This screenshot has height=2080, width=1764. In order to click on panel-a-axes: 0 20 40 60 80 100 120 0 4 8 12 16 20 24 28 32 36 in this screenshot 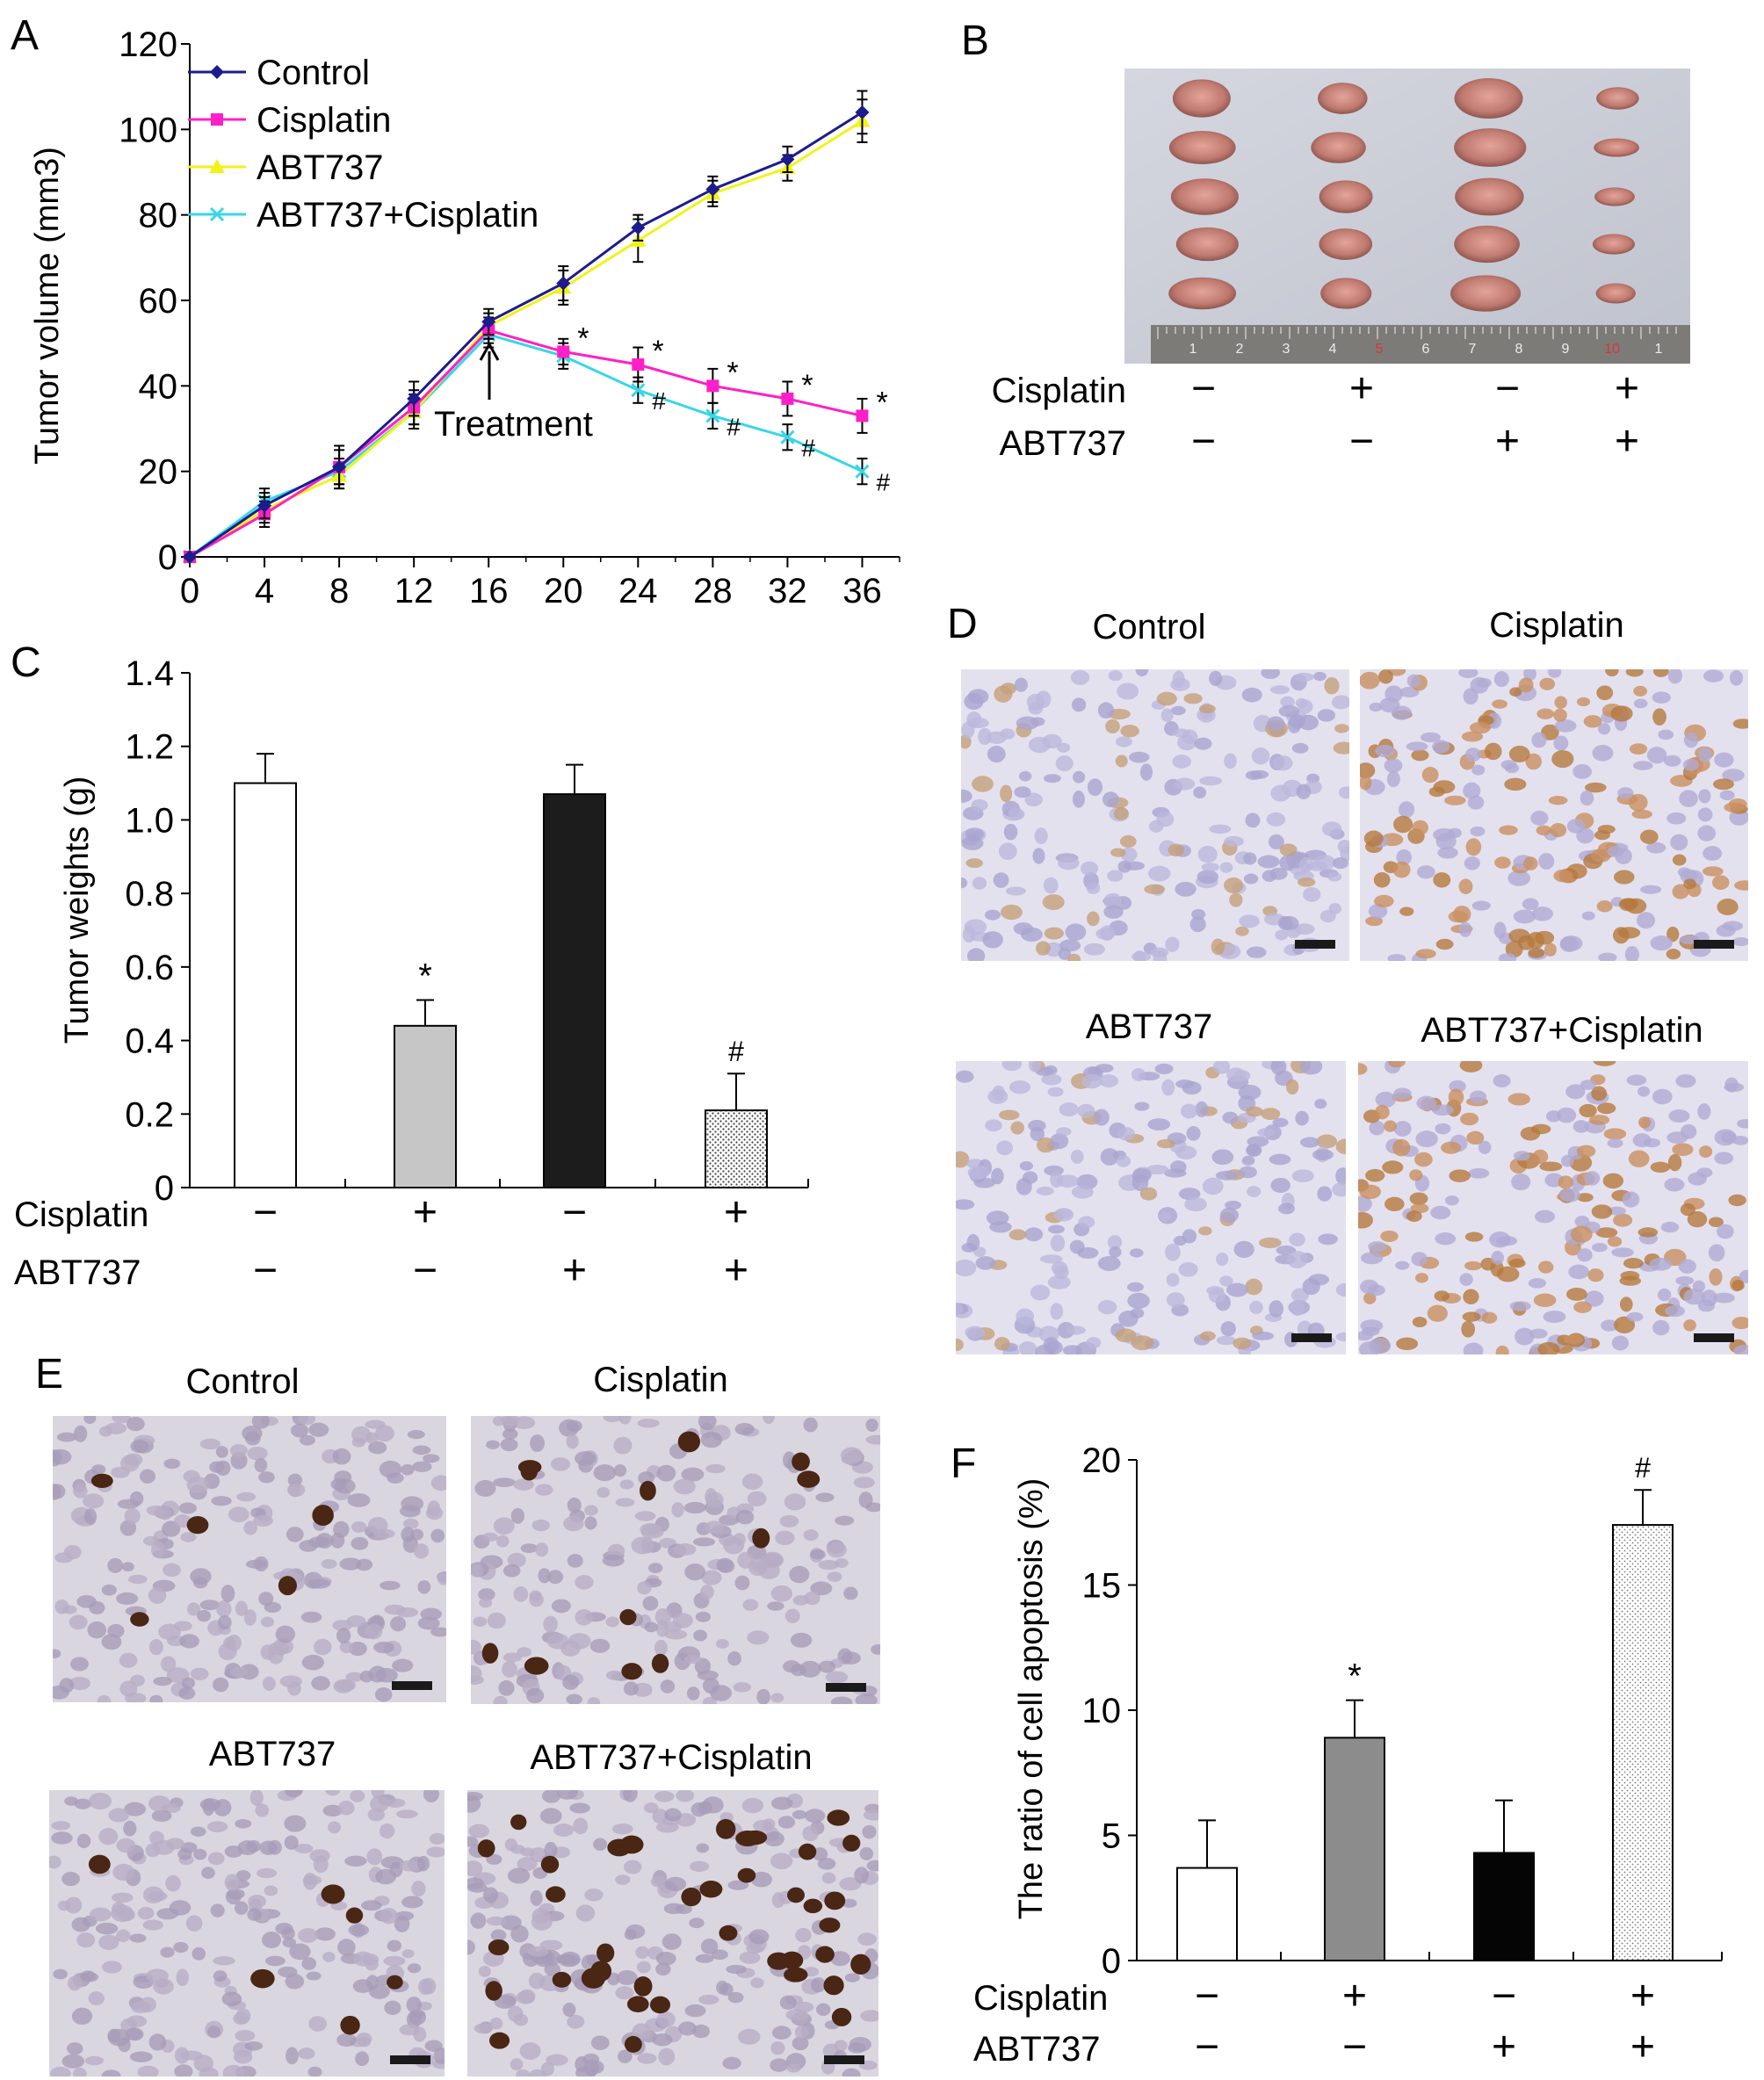, I will do `click(509, 317)`.